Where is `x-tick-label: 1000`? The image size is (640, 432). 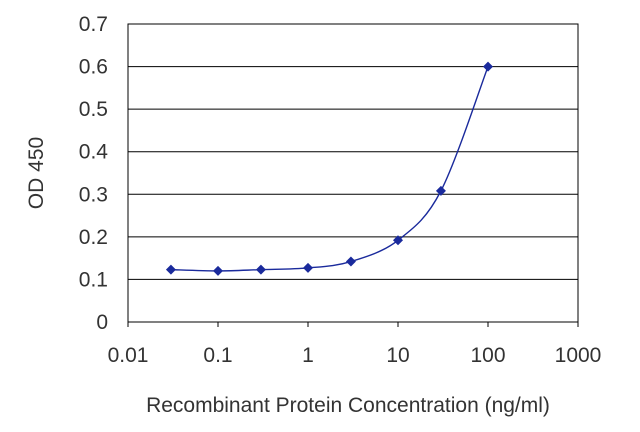
x-tick-label: 1000 is located at coordinates (578, 355).